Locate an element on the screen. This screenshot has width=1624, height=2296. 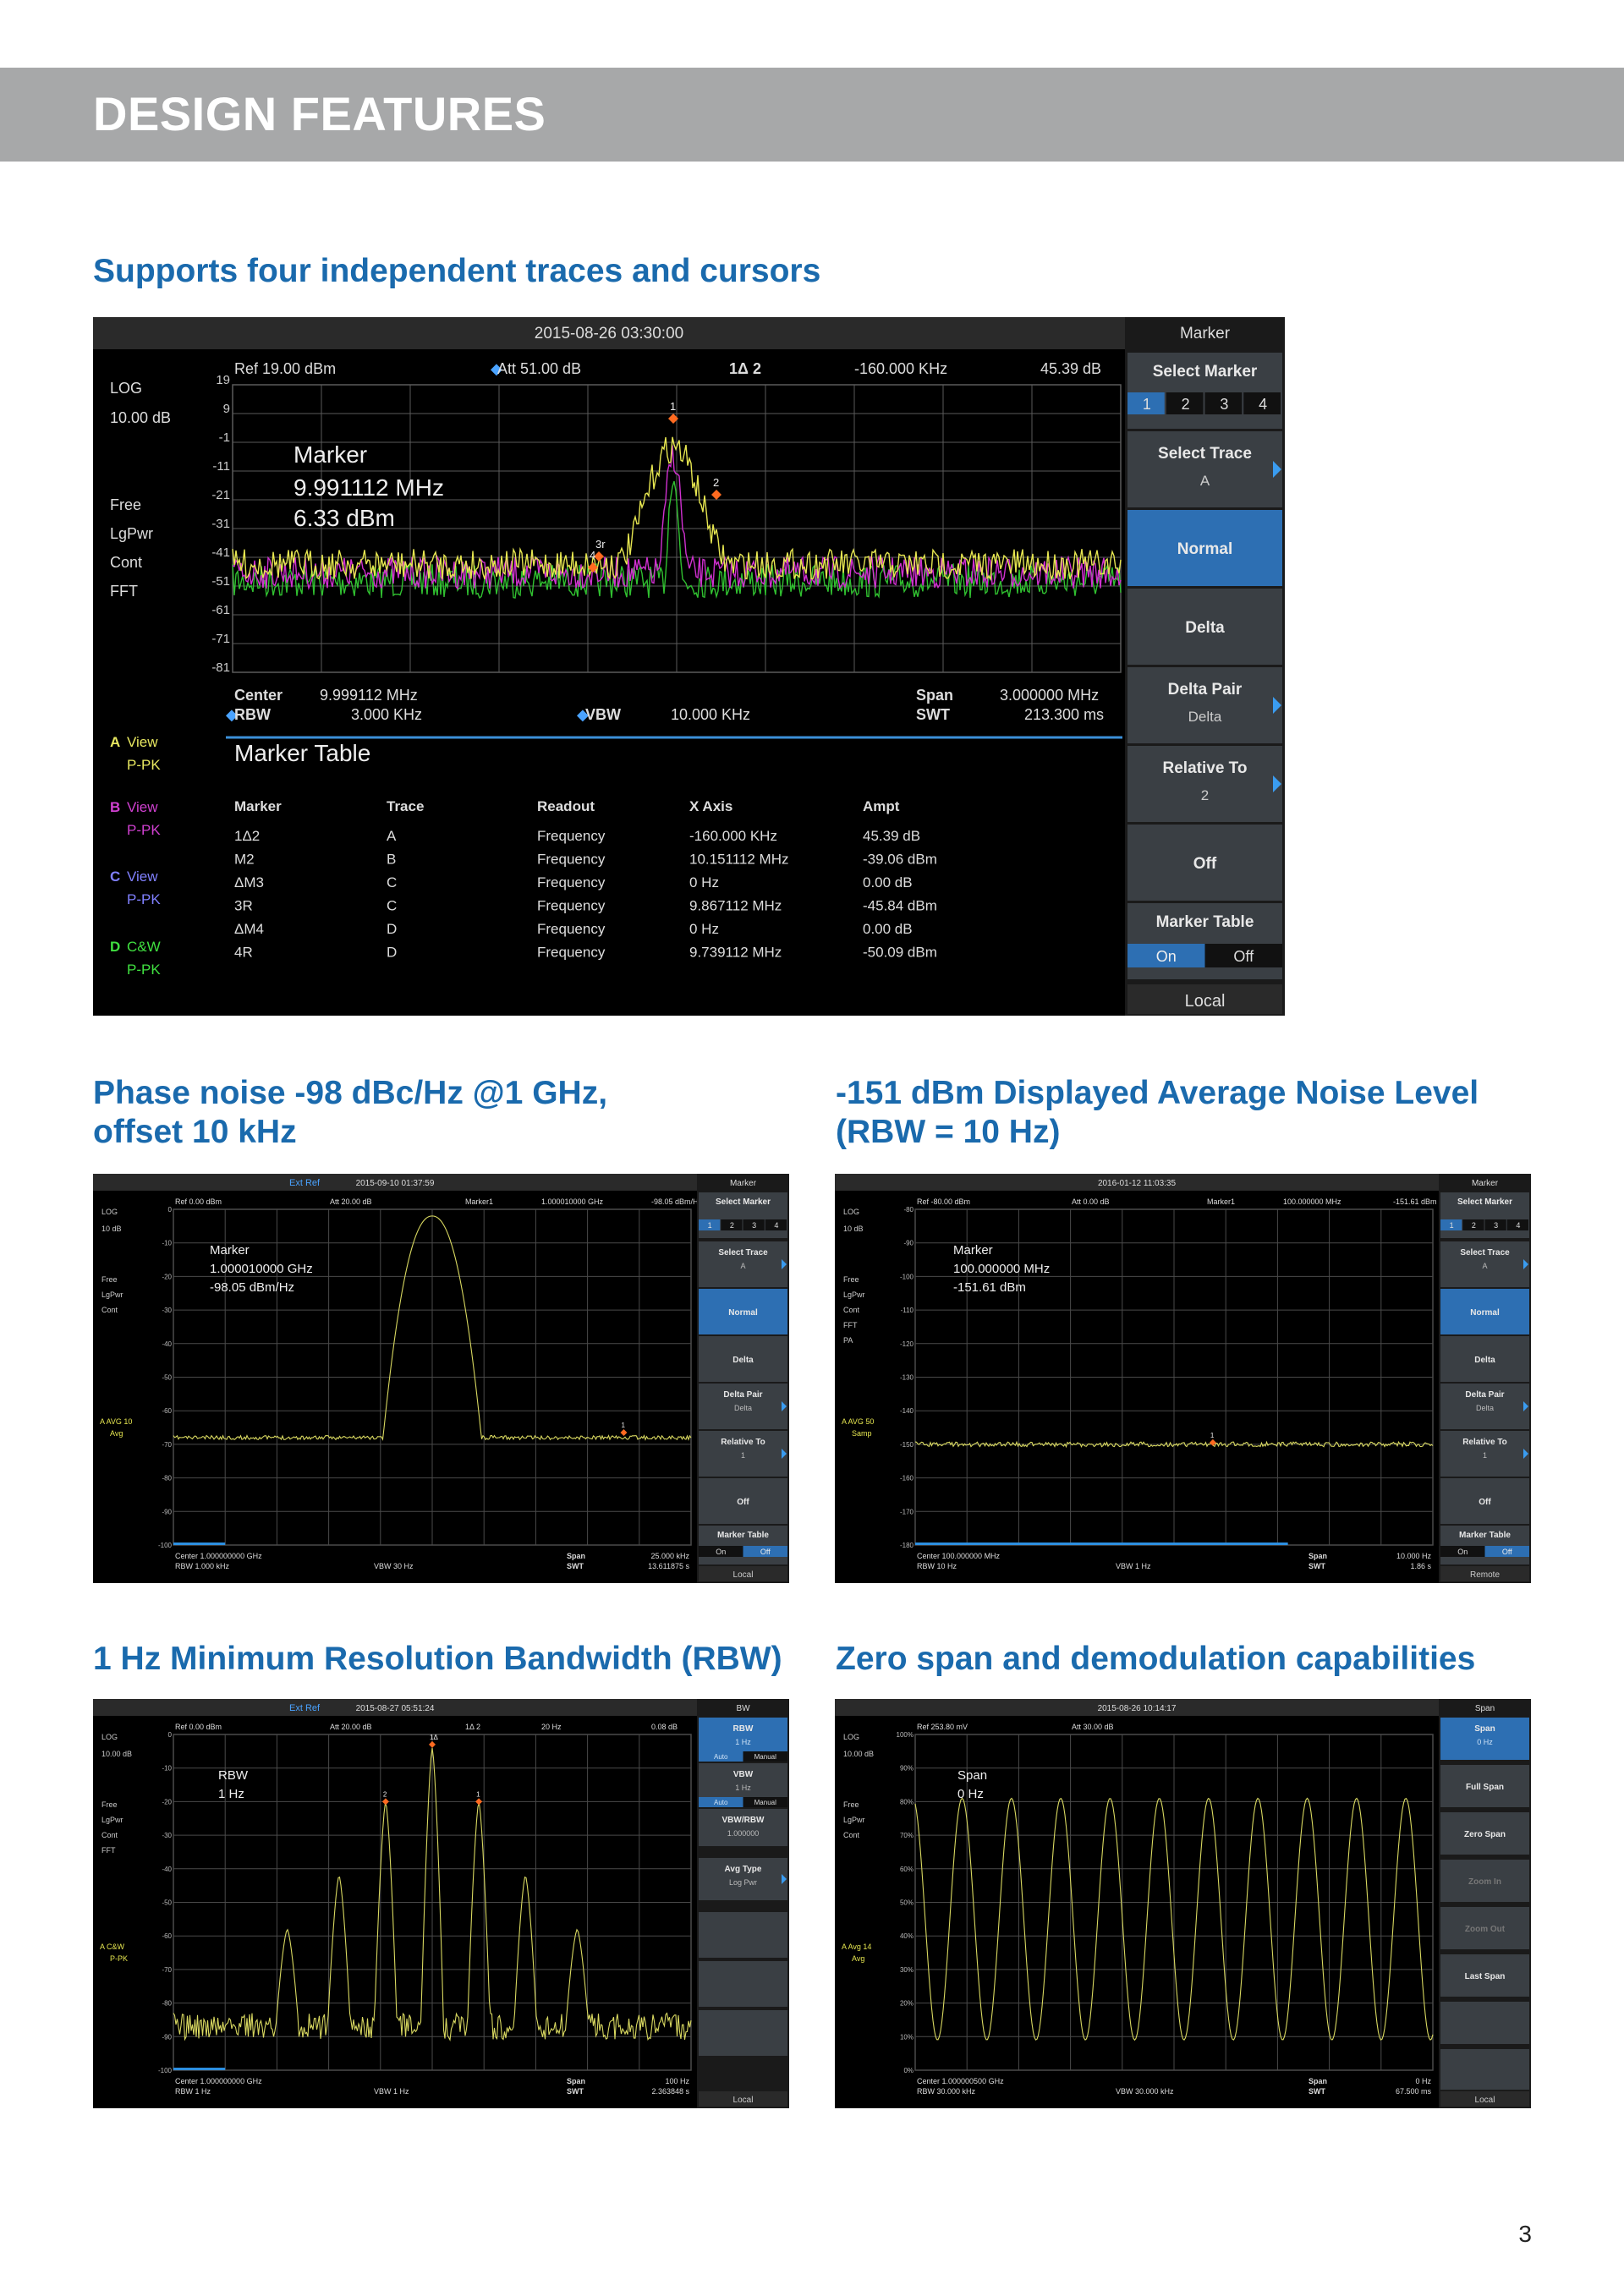
vbw-value: 10.000 KHz is located at coordinates (711, 715).